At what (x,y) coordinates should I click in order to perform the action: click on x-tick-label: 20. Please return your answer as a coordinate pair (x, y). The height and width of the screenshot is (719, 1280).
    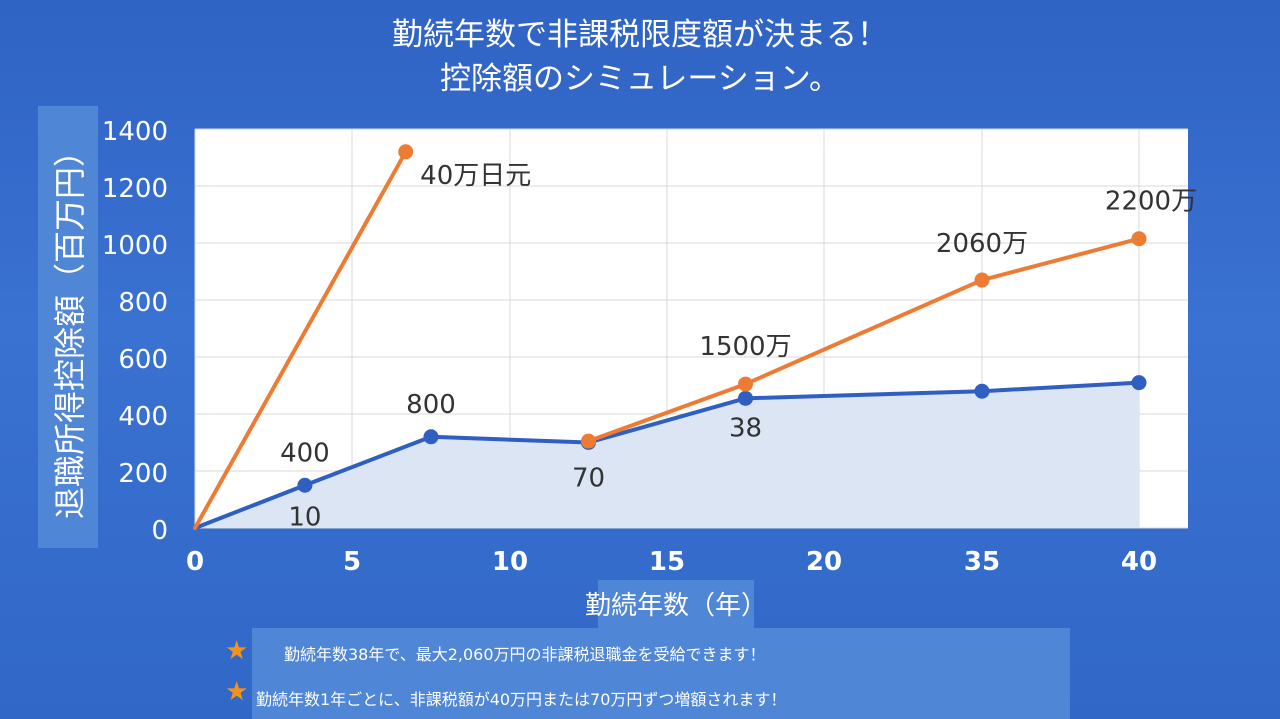
    Looking at the image, I should click on (824, 562).